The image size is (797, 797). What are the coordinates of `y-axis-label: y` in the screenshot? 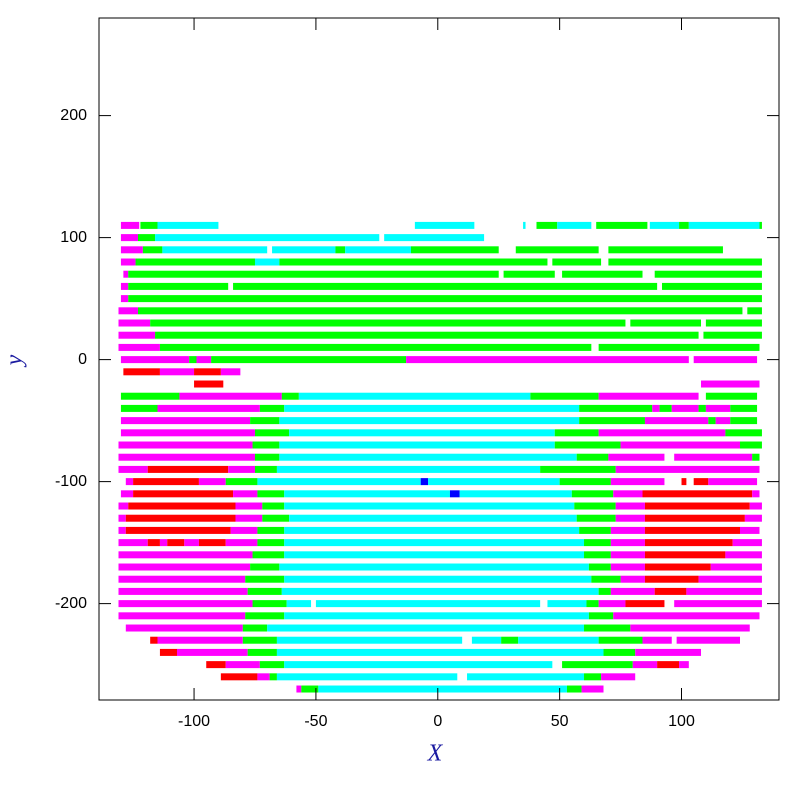 It's located at (15, 360).